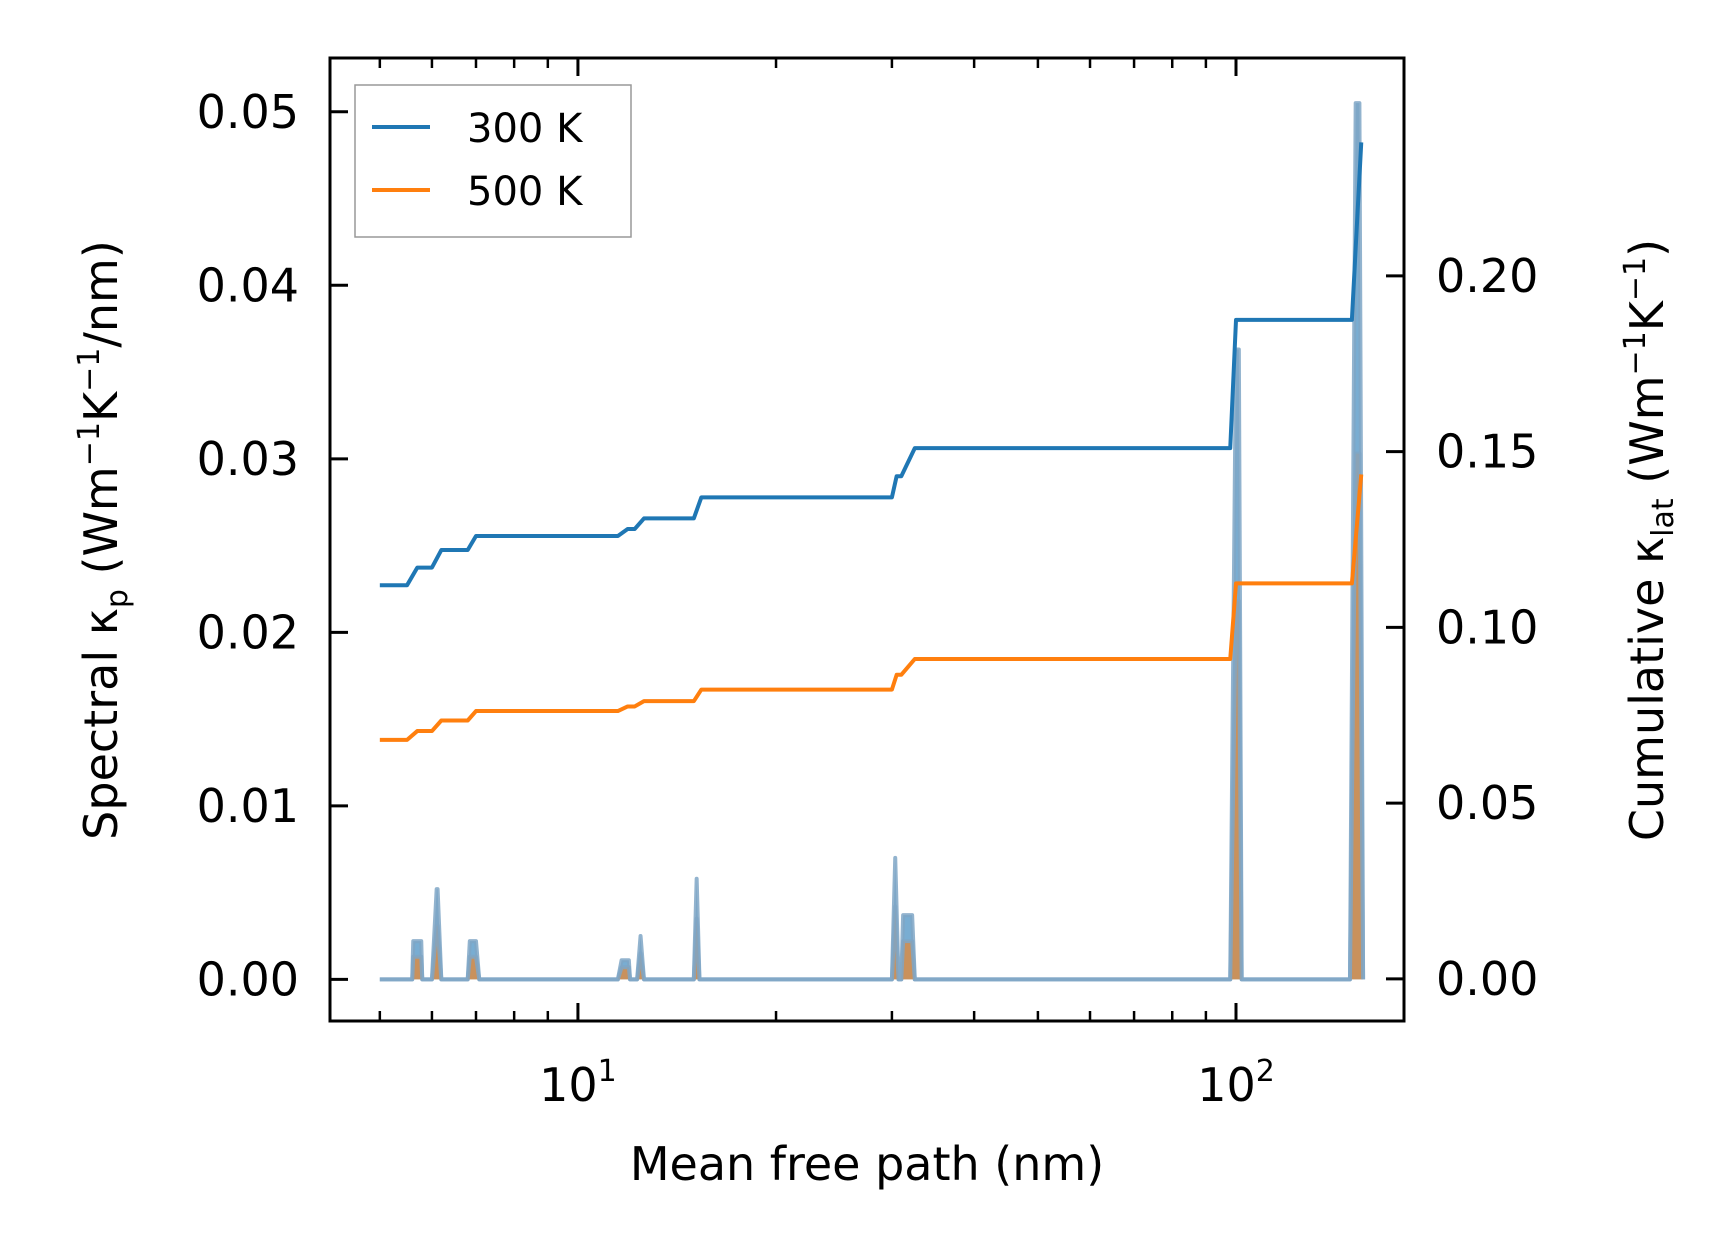 This screenshot has width=1716, height=1254. What do you see at coordinates (248, 285) in the screenshot?
I see `y-left-tick-label: 0.04` at bounding box center [248, 285].